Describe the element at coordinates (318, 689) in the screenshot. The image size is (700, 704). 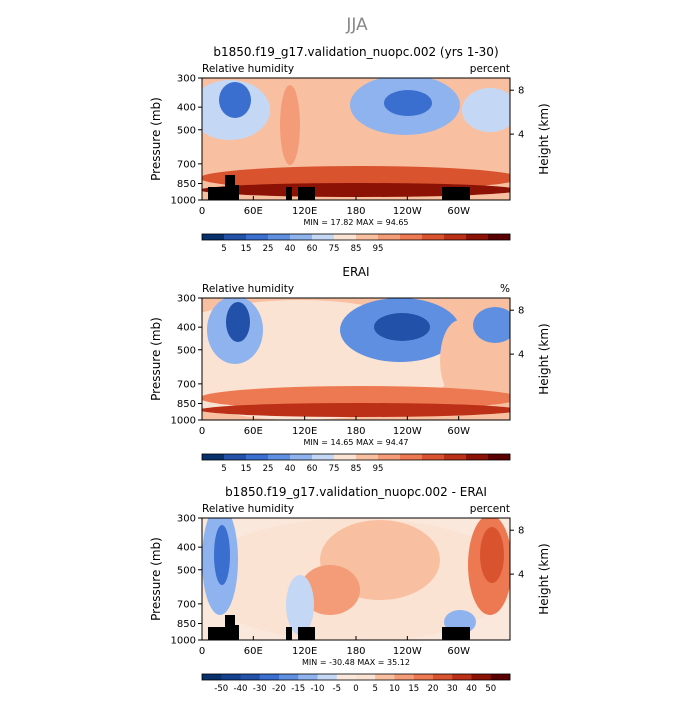
I see `colorbar-label: -10` at that location.